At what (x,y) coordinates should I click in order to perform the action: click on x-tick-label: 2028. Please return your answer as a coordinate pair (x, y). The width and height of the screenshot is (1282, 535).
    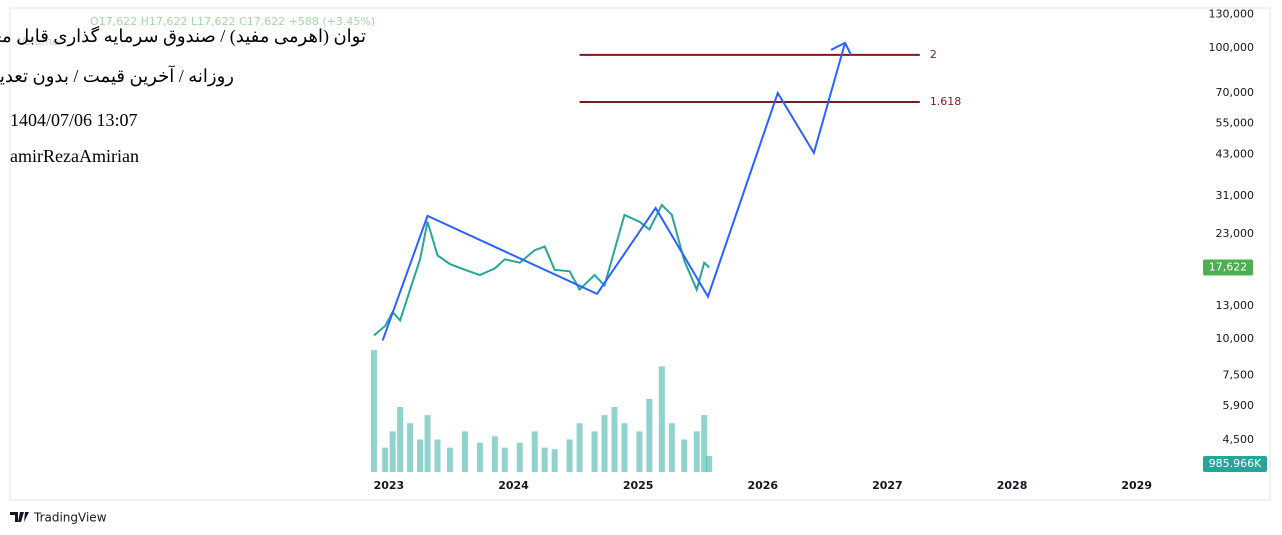
    Looking at the image, I should click on (1012, 485).